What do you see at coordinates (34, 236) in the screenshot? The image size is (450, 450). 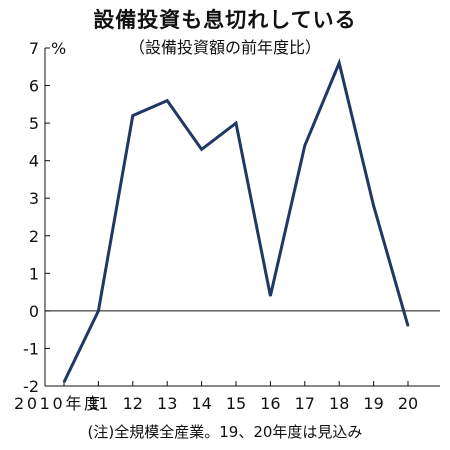 I see `y-tick-label: 2` at bounding box center [34, 236].